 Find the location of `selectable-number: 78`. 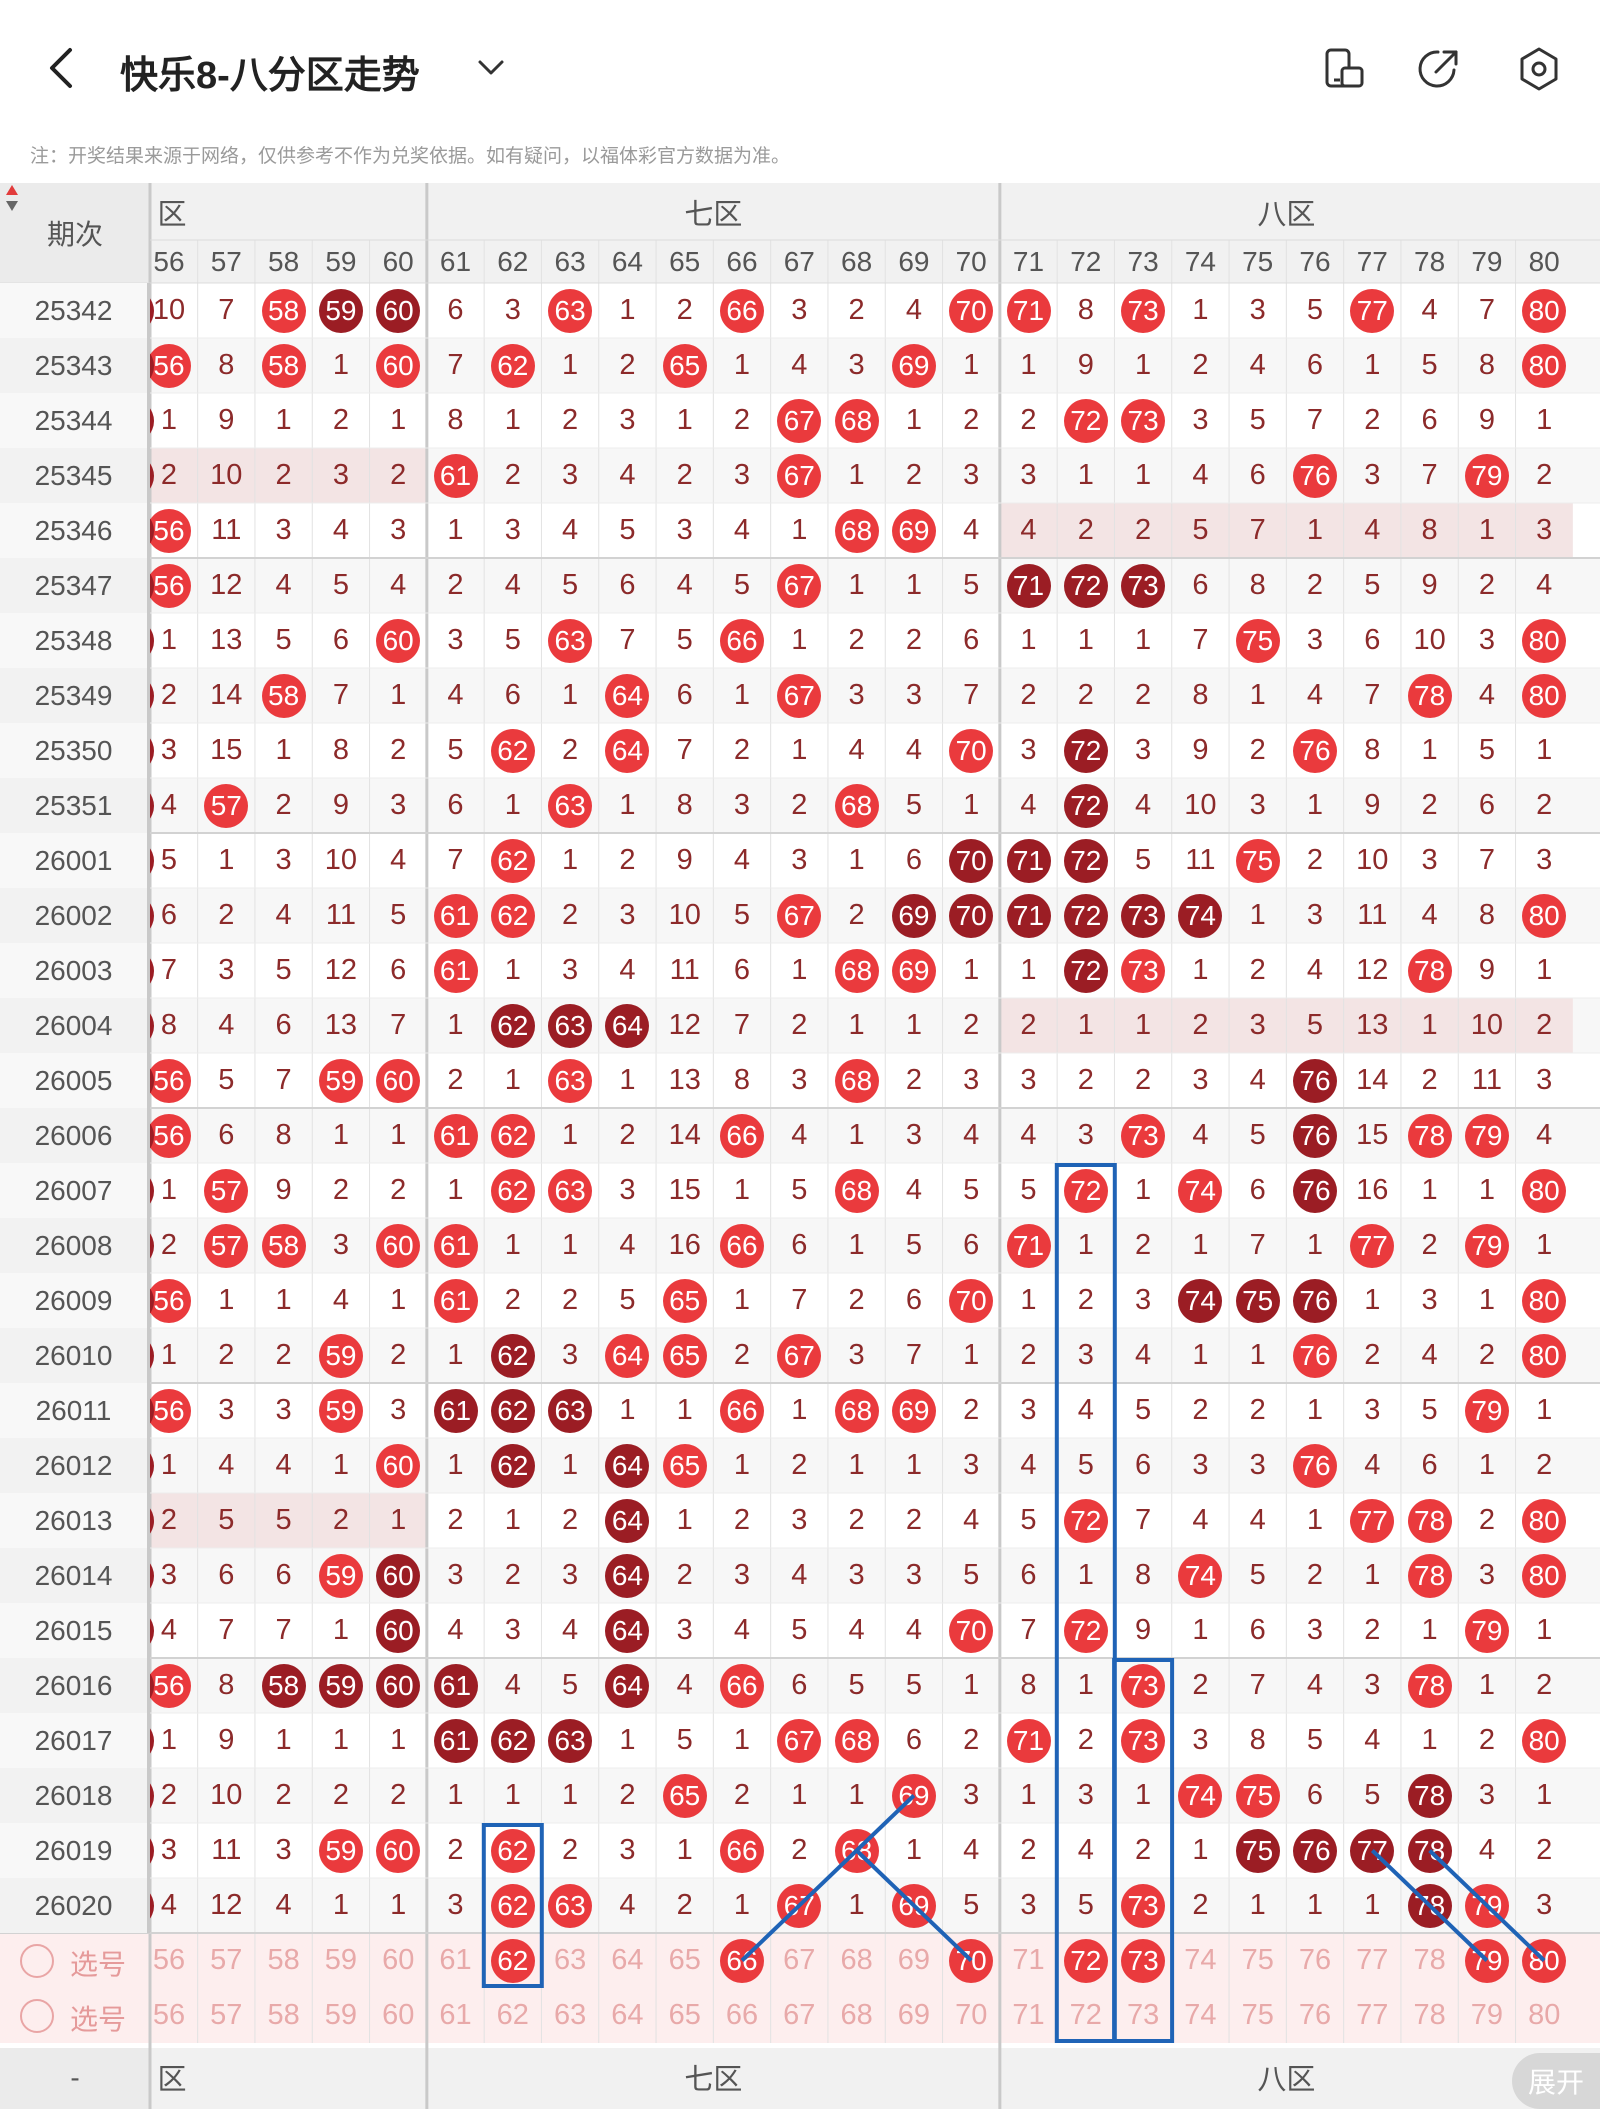

selectable-number: 78 is located at coordinates (1429, 1960).